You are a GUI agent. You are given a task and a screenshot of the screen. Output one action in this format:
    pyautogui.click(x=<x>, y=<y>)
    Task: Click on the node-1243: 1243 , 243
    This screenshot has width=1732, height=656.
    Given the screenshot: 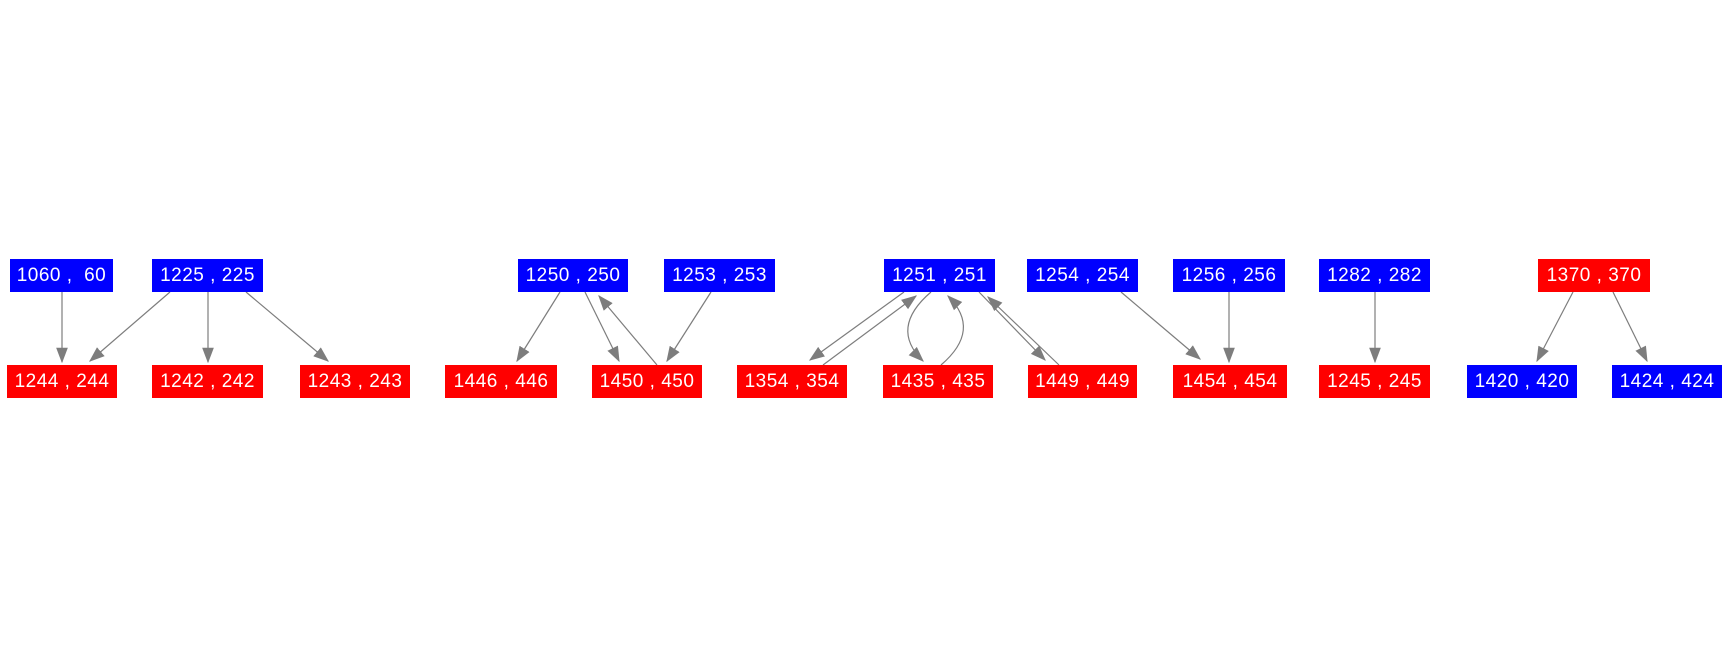 What is the action you would take?
    pyautogui.click(x=355, y=381)
    